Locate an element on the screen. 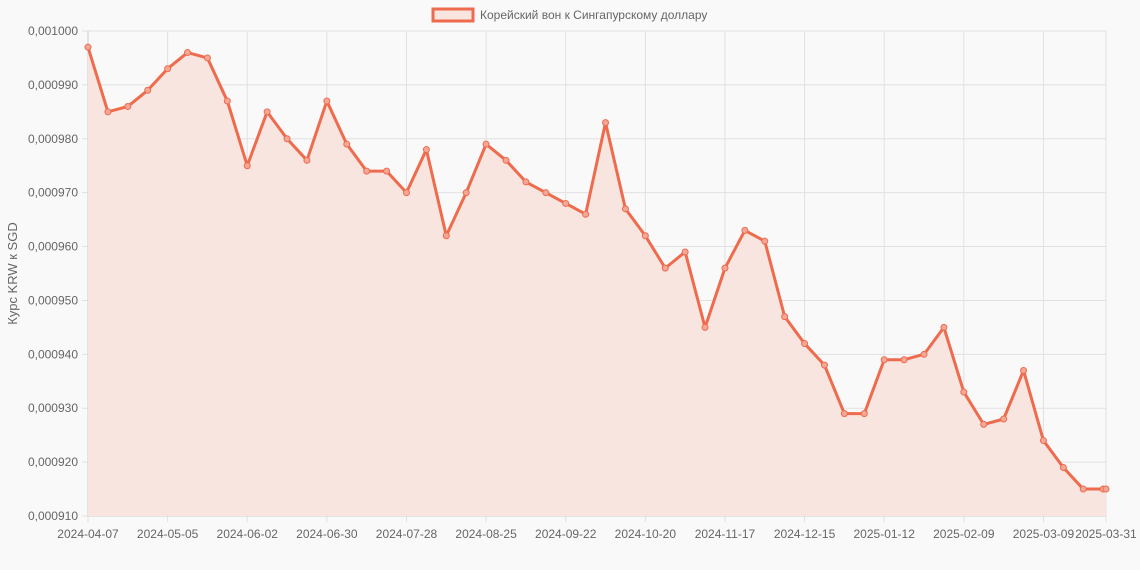 This screenshot has height=570, width=1140. x-tick-label: 2024-10-20 is located at coordinates (646, 534).